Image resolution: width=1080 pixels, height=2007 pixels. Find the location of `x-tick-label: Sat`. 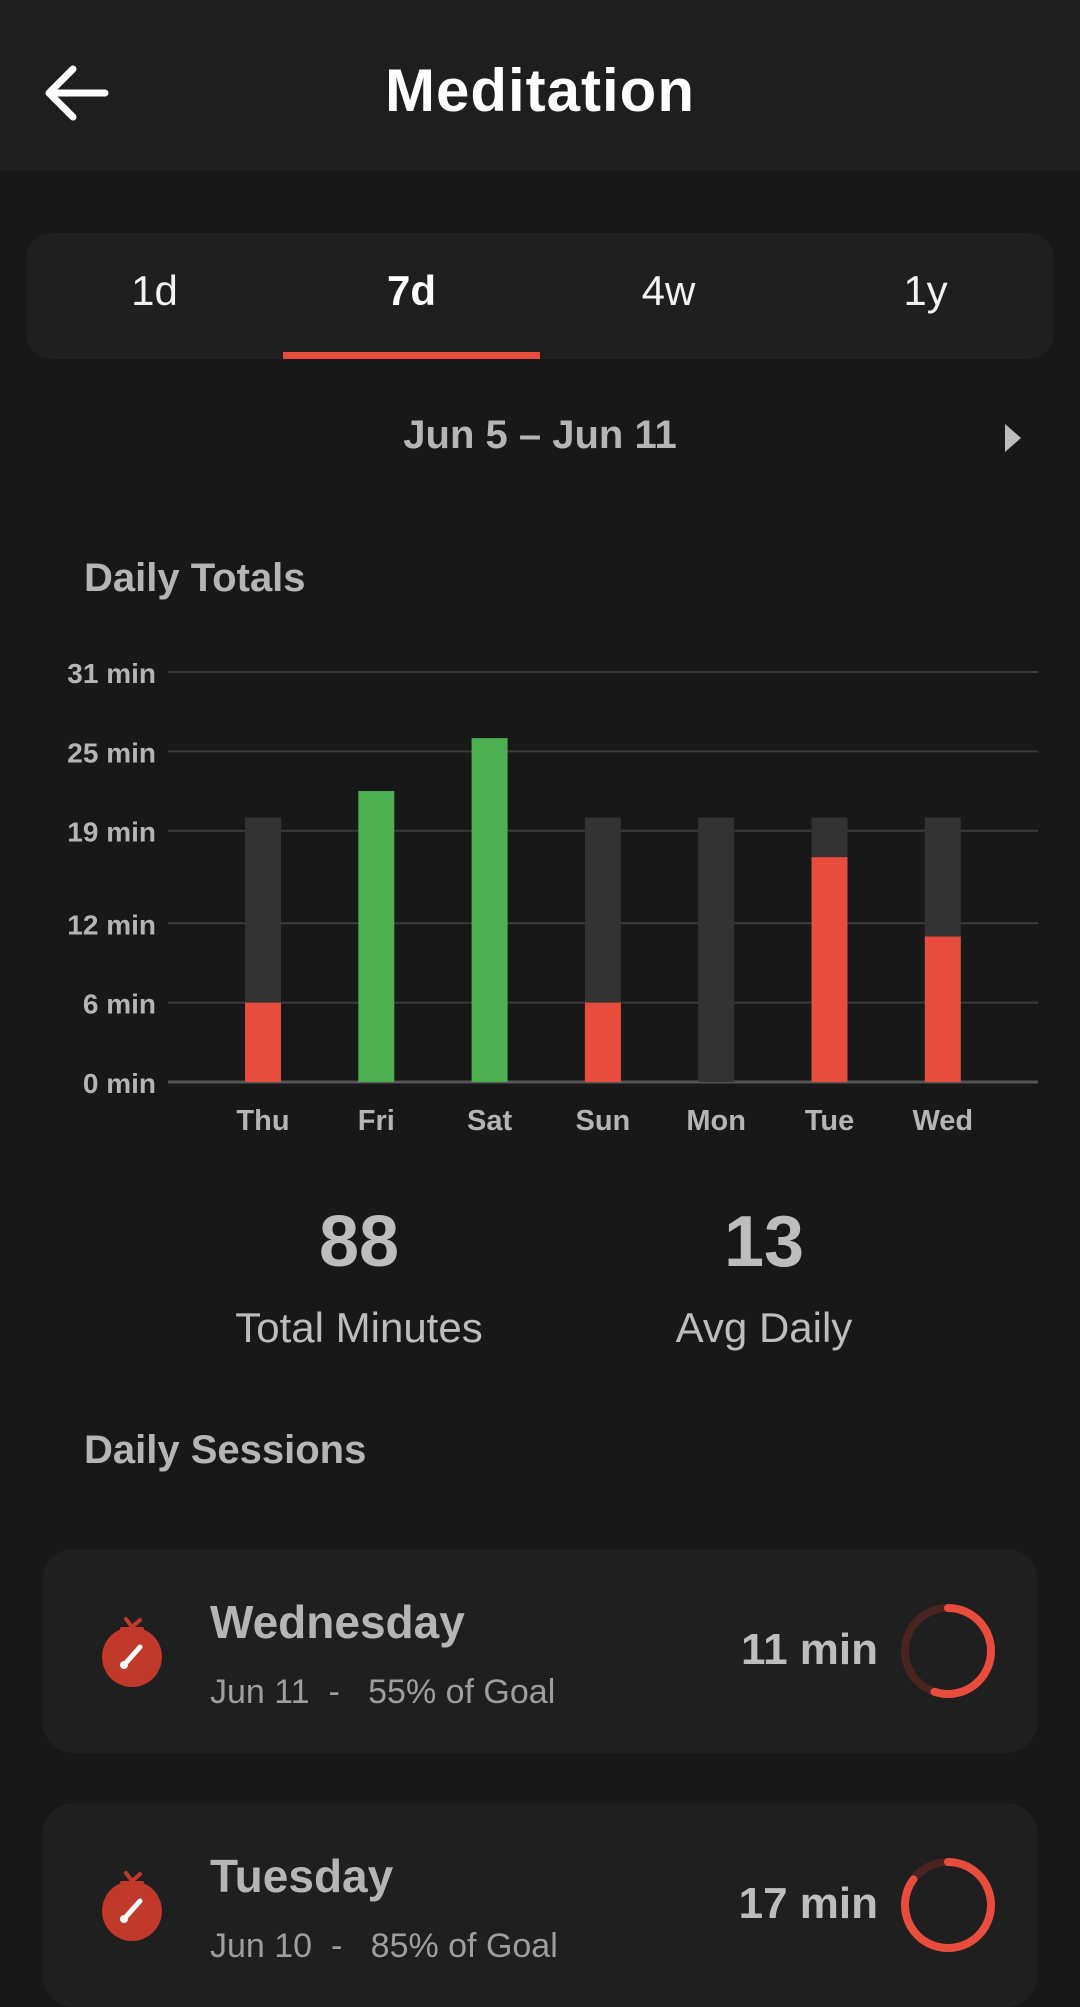

x-tick-label: Sat is located at coordinates (489, 1121).